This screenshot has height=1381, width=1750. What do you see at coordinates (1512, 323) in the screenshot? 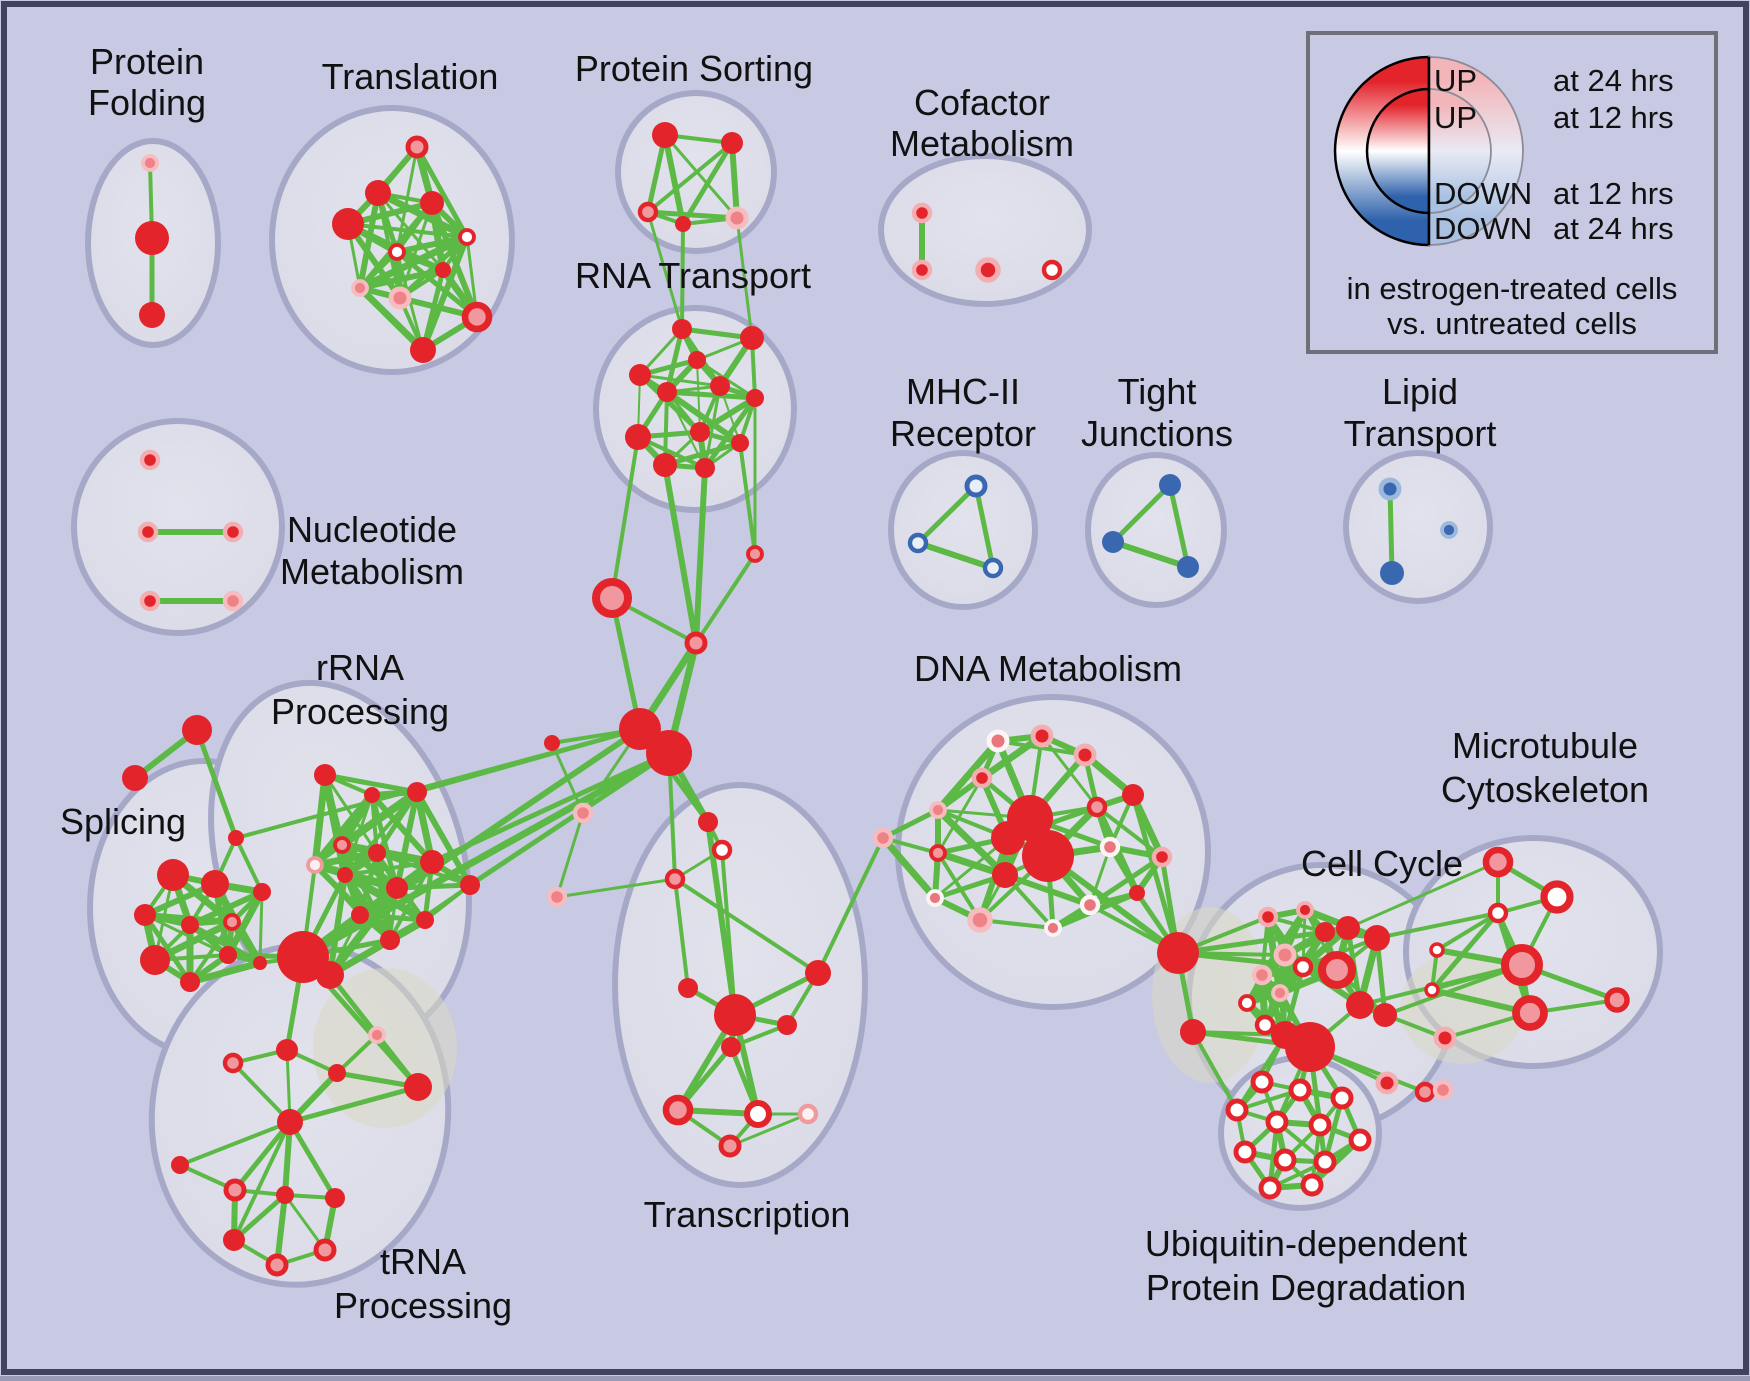
I see `legend-note: vs. untreated cells` at bounding box center [1512, 323].